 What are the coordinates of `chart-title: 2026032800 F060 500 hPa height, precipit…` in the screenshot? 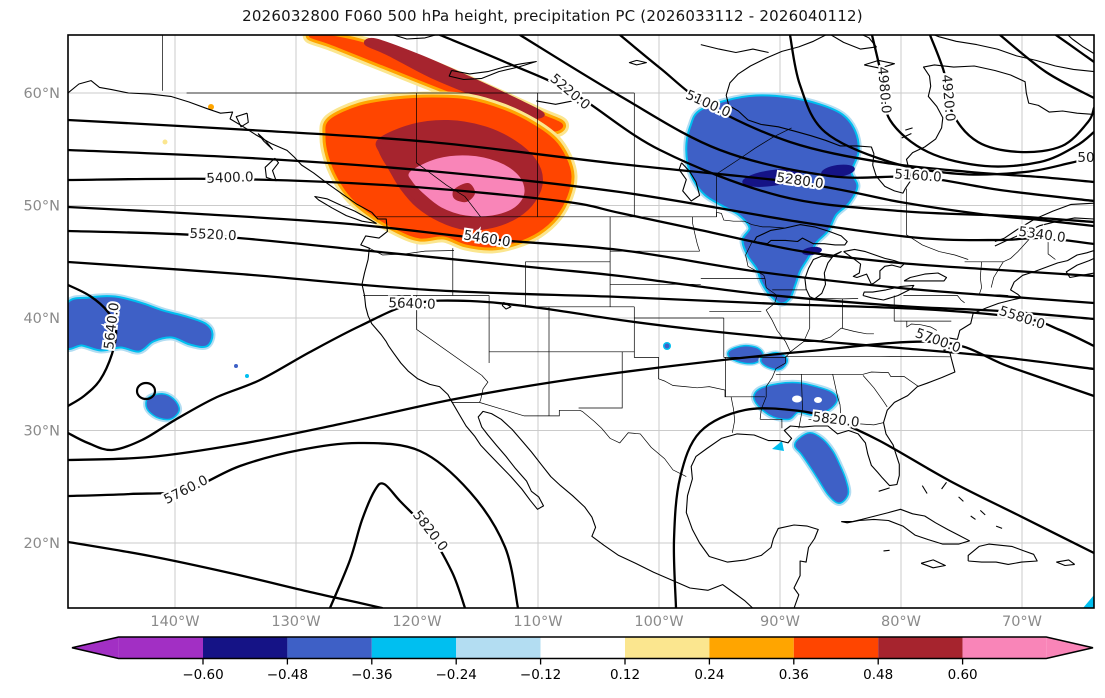 It's located at (552, 16).